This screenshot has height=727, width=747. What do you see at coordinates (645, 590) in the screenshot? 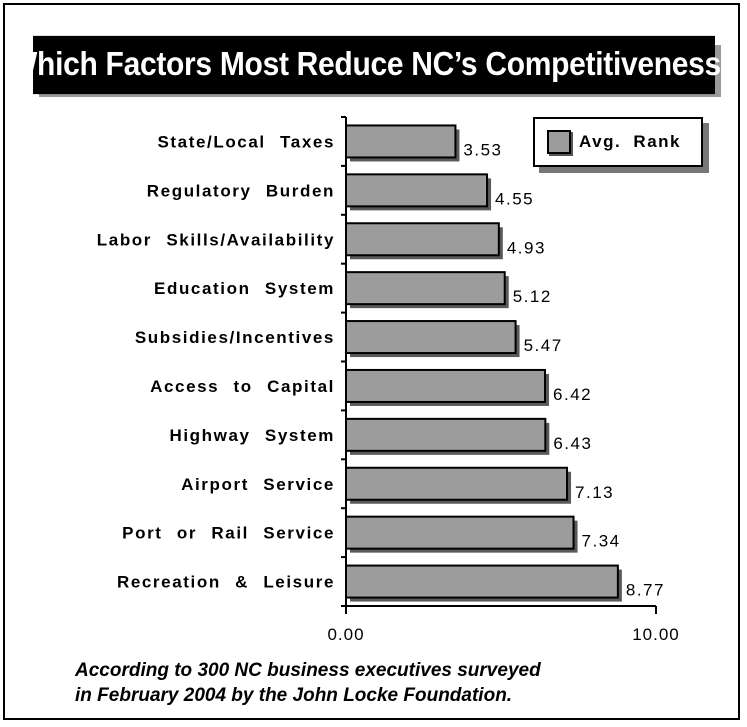
I see `value-label: 8.77` at bounding box center [645, 590].